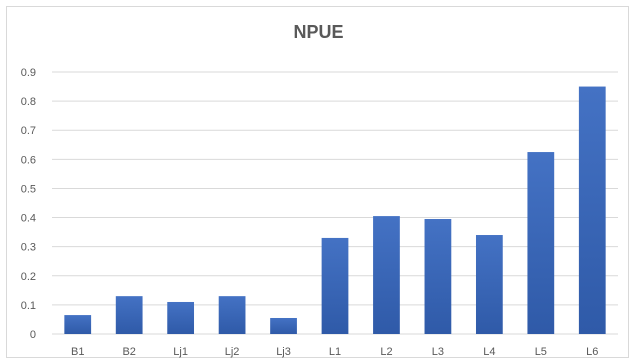  What do you see at coordinates (386, 352) in the screenshot?
I see `x-tick-label: L2` at bounding box center [386, 352].